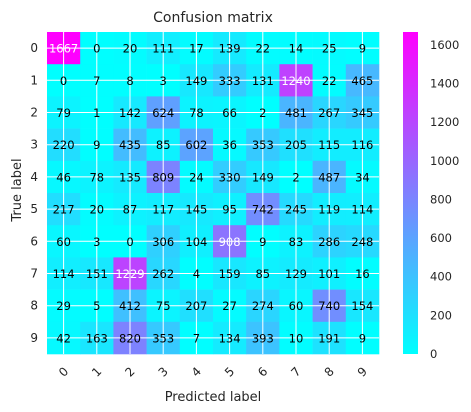 This screenshot has height=412, width=471. Describe the element at coordinates (296, 210) in the screenshot. I see `cell-value-label: 245` at that location.